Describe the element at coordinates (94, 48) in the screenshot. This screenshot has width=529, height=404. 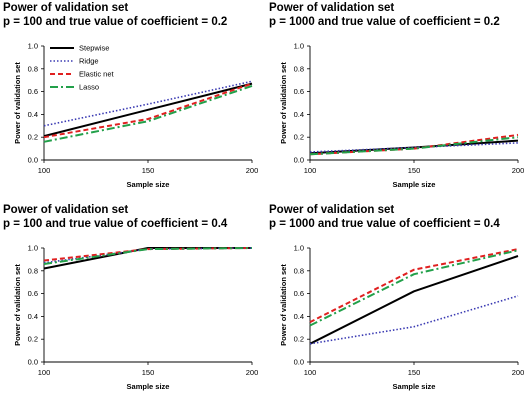
I see `legend-label: Stepwise` at that location.